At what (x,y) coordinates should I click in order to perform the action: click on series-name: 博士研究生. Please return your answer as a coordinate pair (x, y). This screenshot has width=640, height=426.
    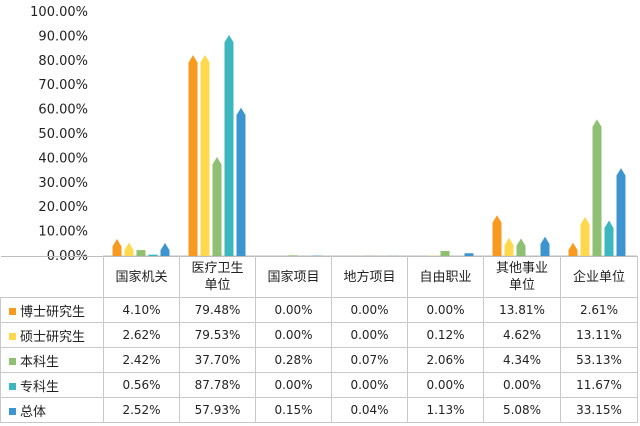
    Looking at the image, I should click on (53, 312).